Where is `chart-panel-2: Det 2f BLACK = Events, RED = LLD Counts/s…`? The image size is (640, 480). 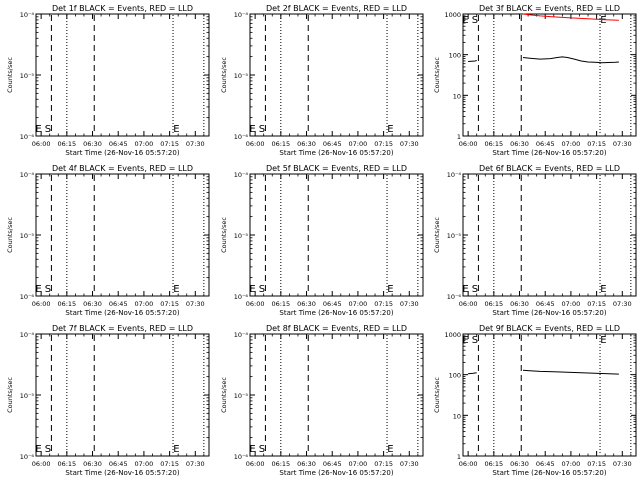 chart-panel-2: Det 2f BLACK = Events, RED = LLD Counts/s… is located at coordinates (322, 80).